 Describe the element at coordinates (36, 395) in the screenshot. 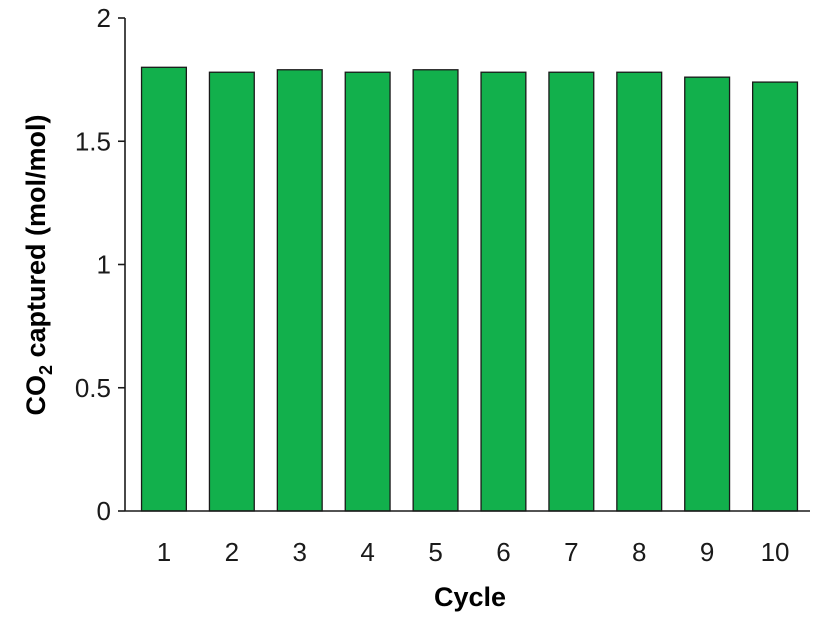

I see `y-axis-title-main: CO` at that location.